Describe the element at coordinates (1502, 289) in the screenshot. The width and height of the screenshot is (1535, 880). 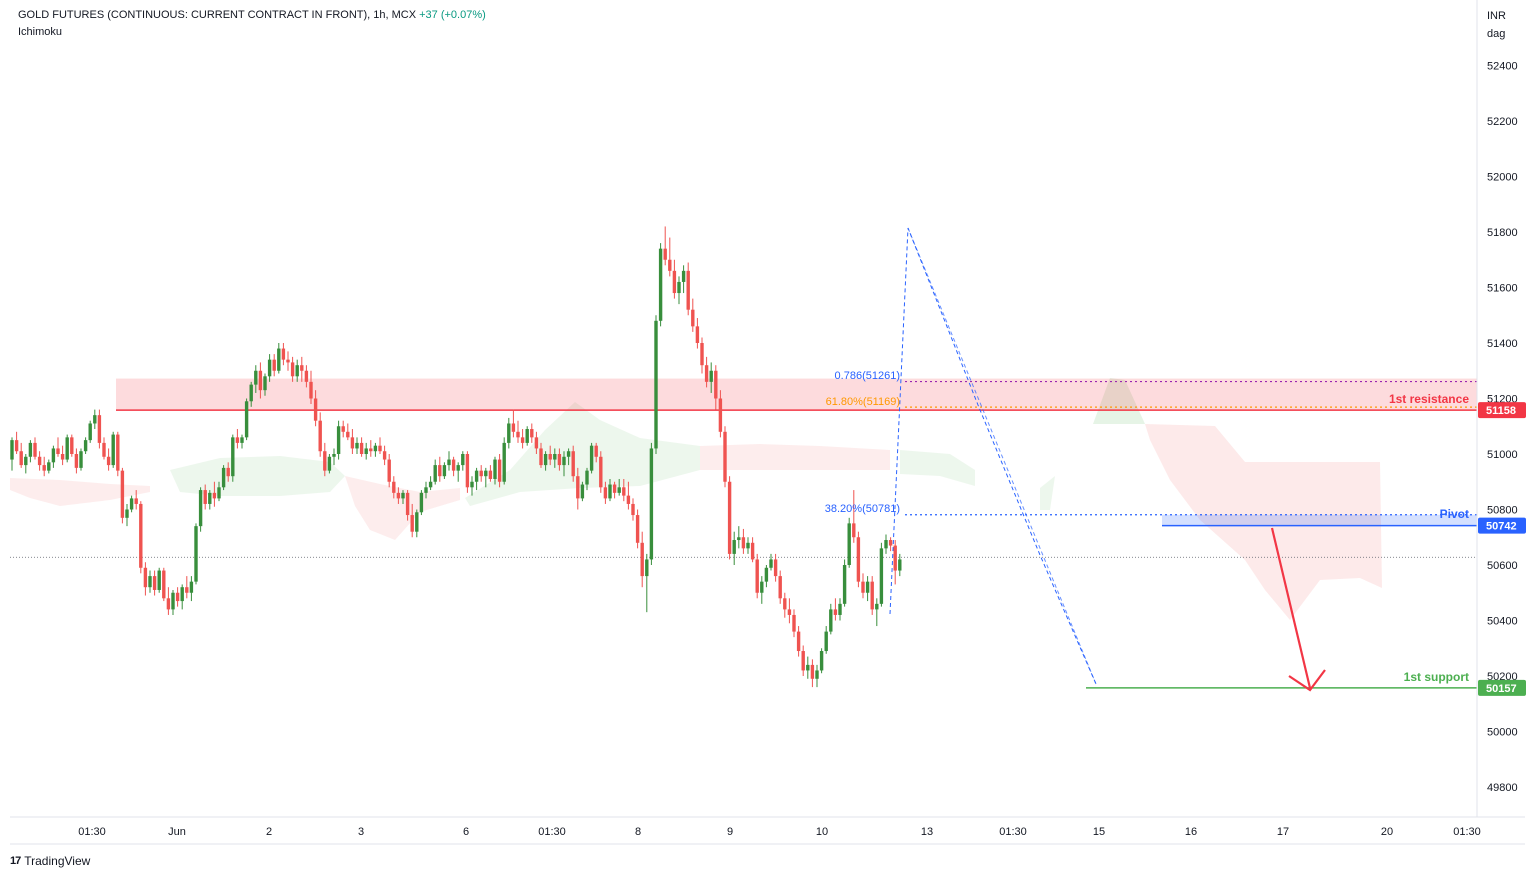
I see `price-tick: 51600` at that location.